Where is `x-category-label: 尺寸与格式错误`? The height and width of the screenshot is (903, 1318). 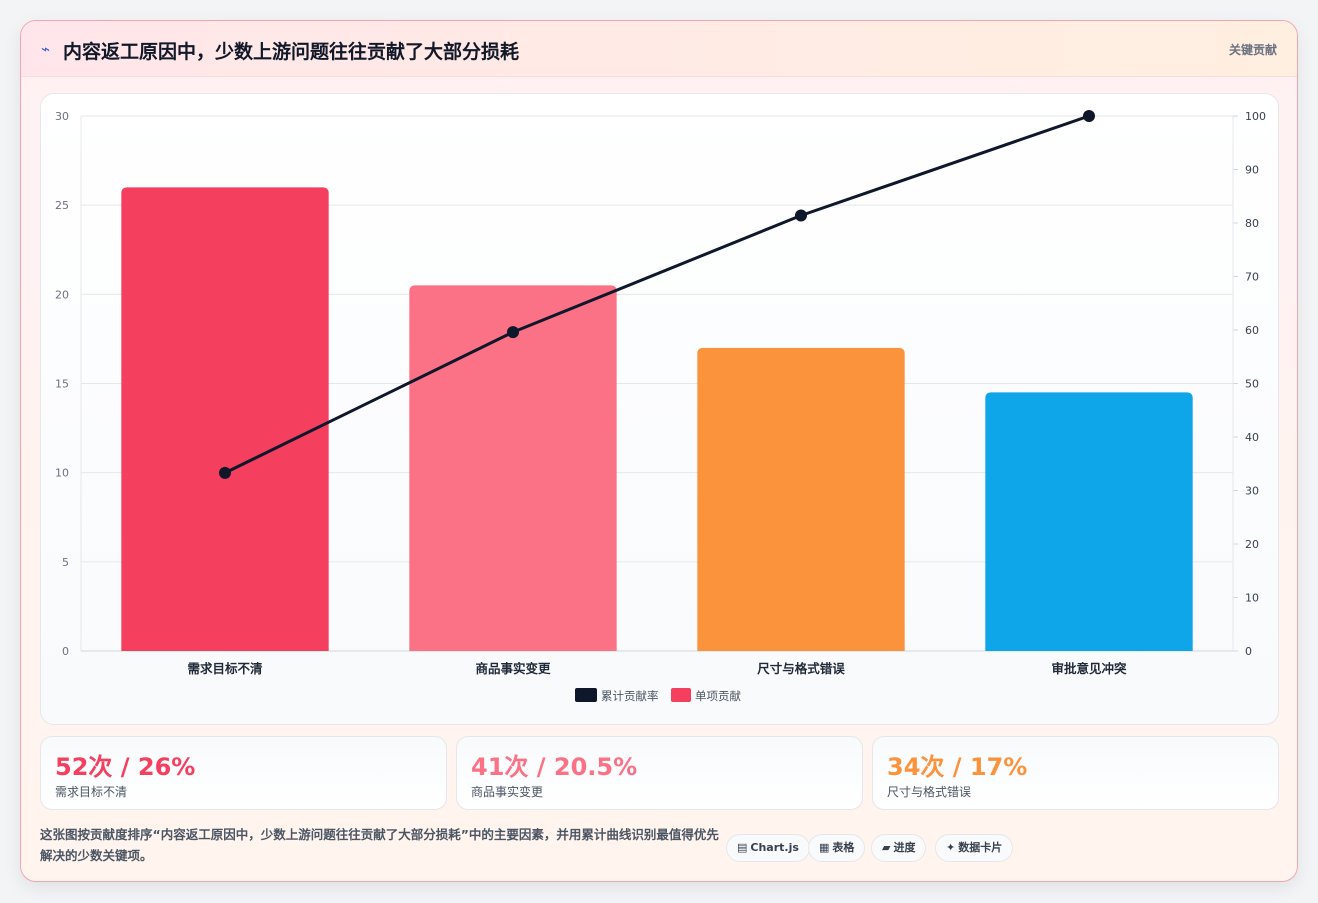
x-category-label: 尺寸与格式错误 is located at coordinates (801, 668).